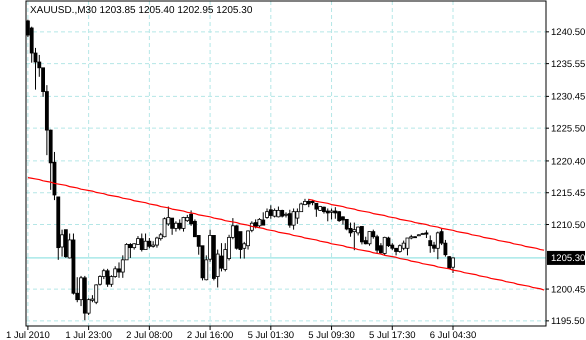  Describe the element at coordinates (88, 335) in the screenshot. I see `x-tick-label: 1 Jul 23:00` at that location.